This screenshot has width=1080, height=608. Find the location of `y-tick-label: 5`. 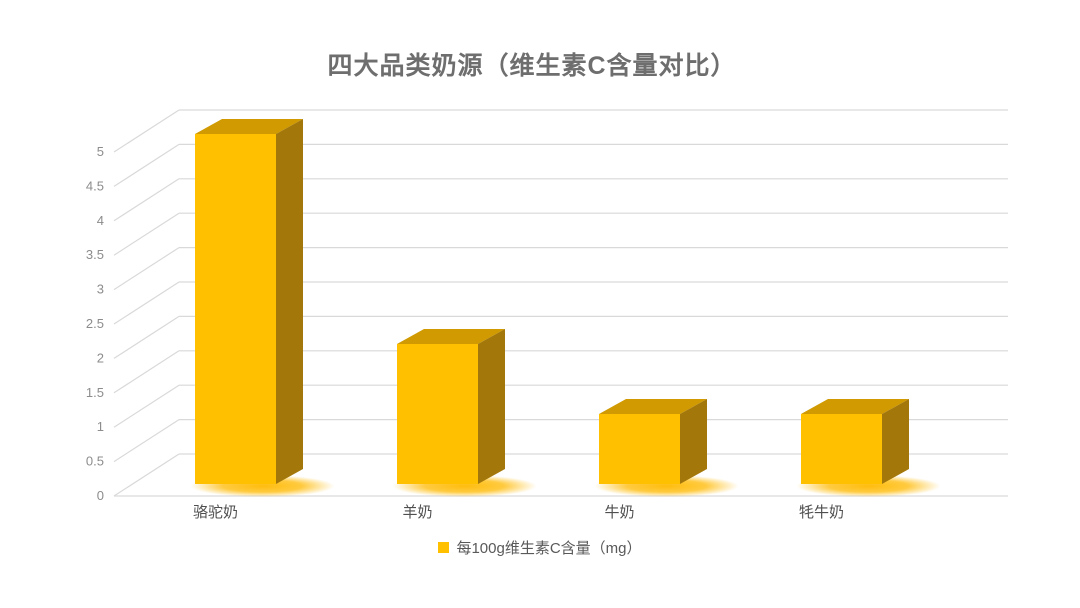

y-tick-label: 5 is located at coordinates (100, 151).